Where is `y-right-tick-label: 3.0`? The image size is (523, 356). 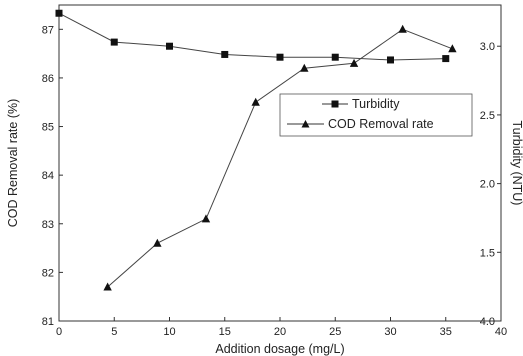 y-right-tick-label: 3.0 is located at coordinates (487, 47).